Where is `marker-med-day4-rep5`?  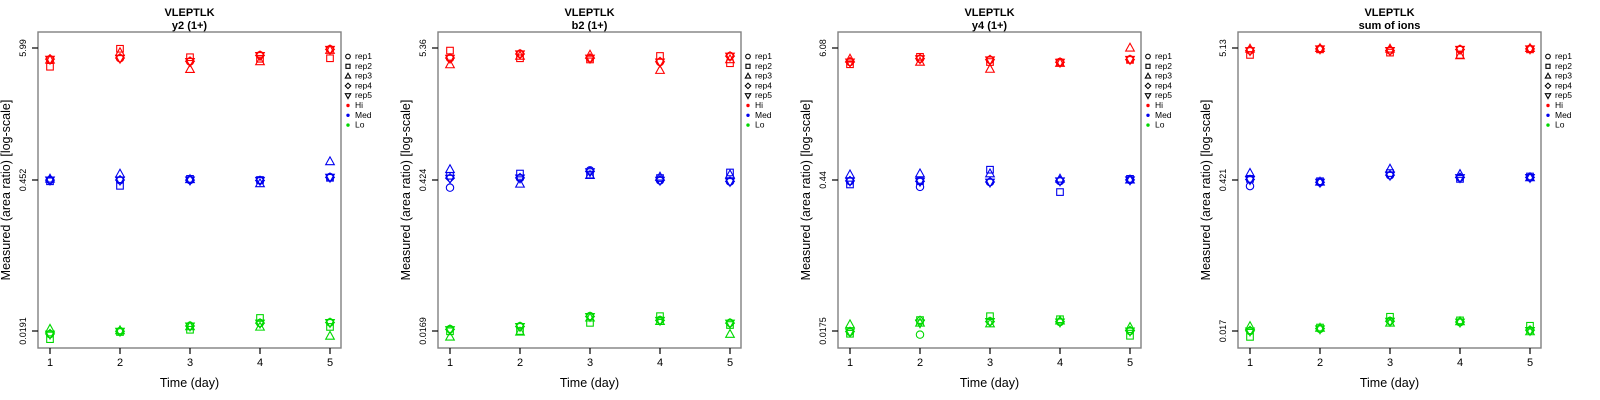
marker-med-day4-rep5 is located at coordinates (660, 181).